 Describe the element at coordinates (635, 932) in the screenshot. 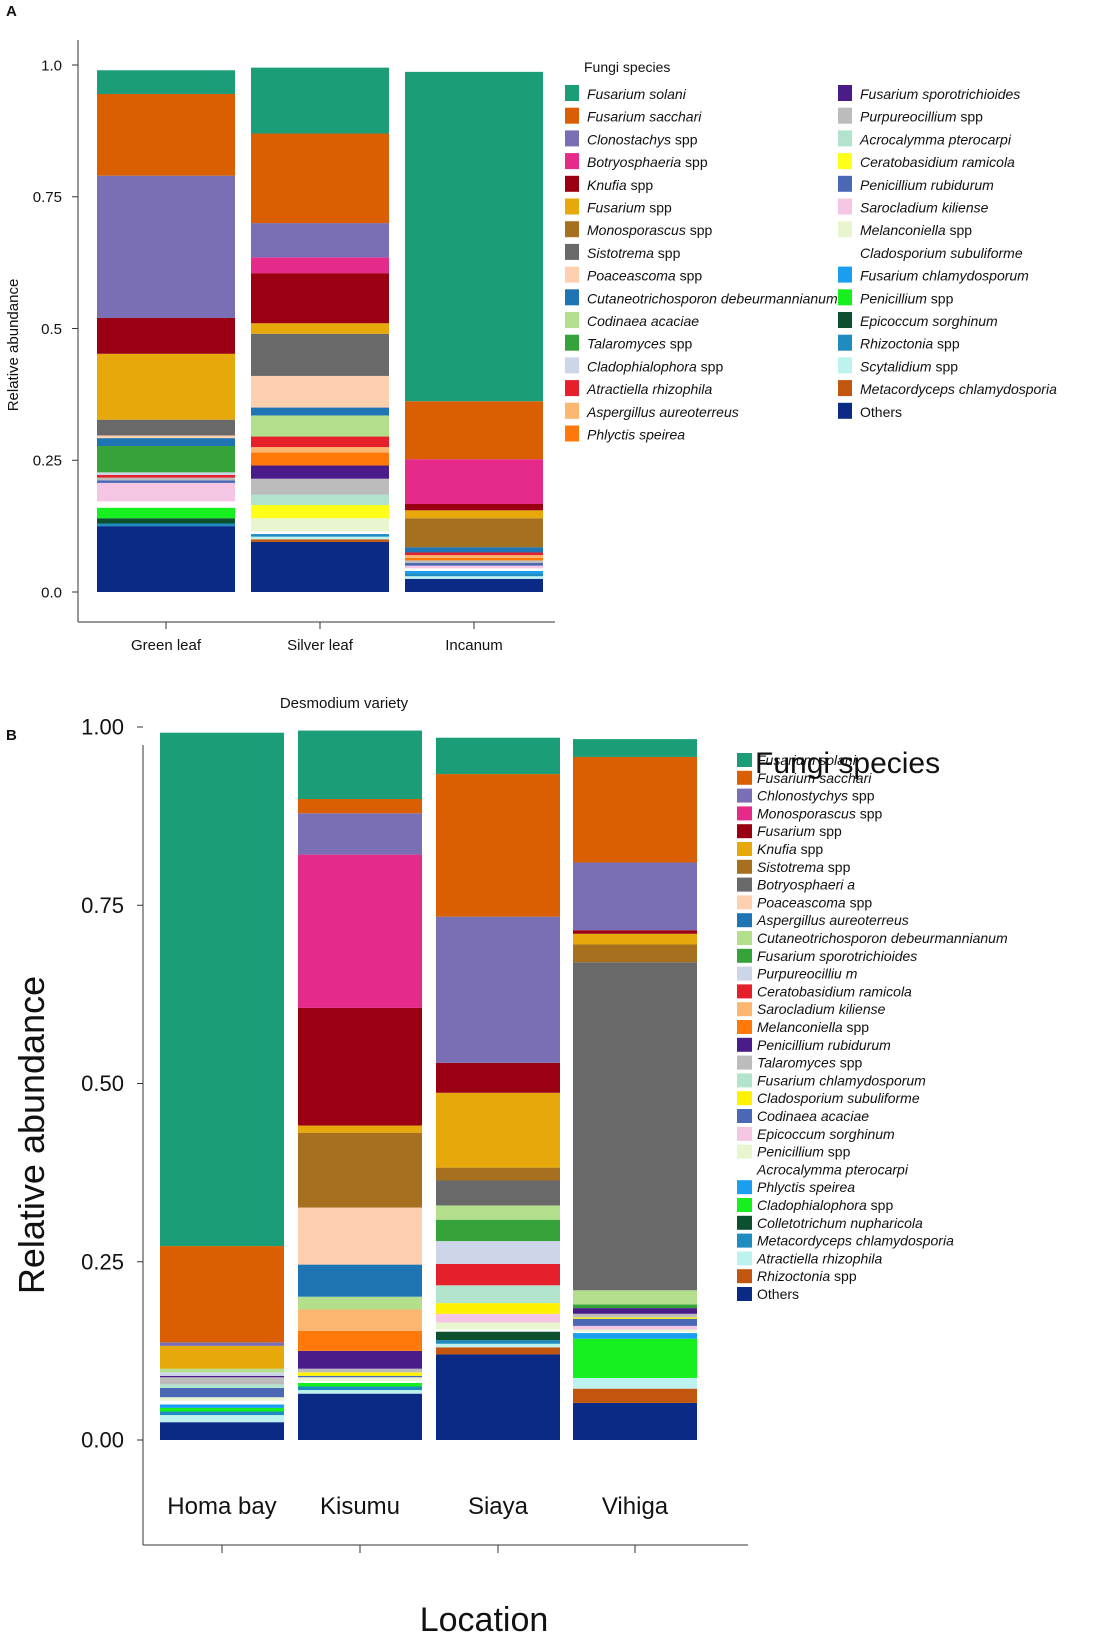

I see `panel-b-segment-vihiga-fusarium-spp` at that location.